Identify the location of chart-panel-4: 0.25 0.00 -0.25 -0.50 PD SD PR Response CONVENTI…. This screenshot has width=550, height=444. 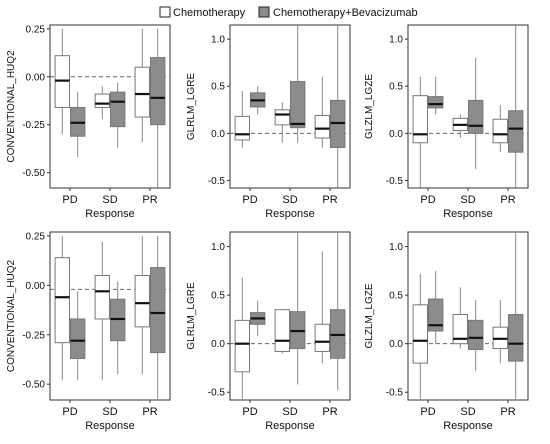
(88, 331).